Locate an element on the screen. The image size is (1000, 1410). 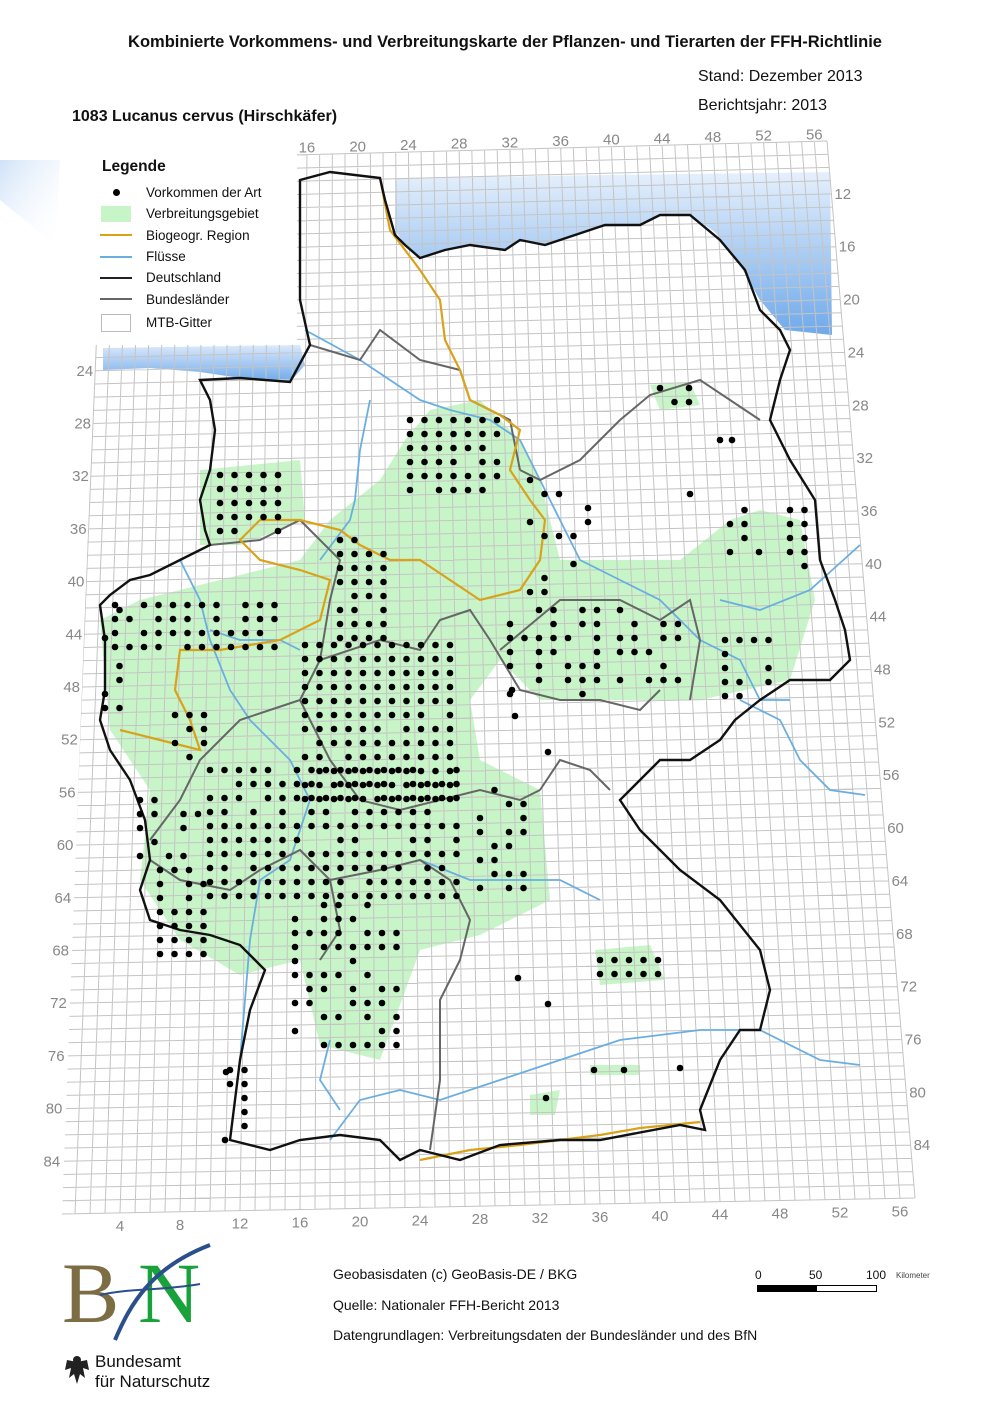
scale-bar: 0 50 100 Kilometer is located at coordinates (861, 1288).